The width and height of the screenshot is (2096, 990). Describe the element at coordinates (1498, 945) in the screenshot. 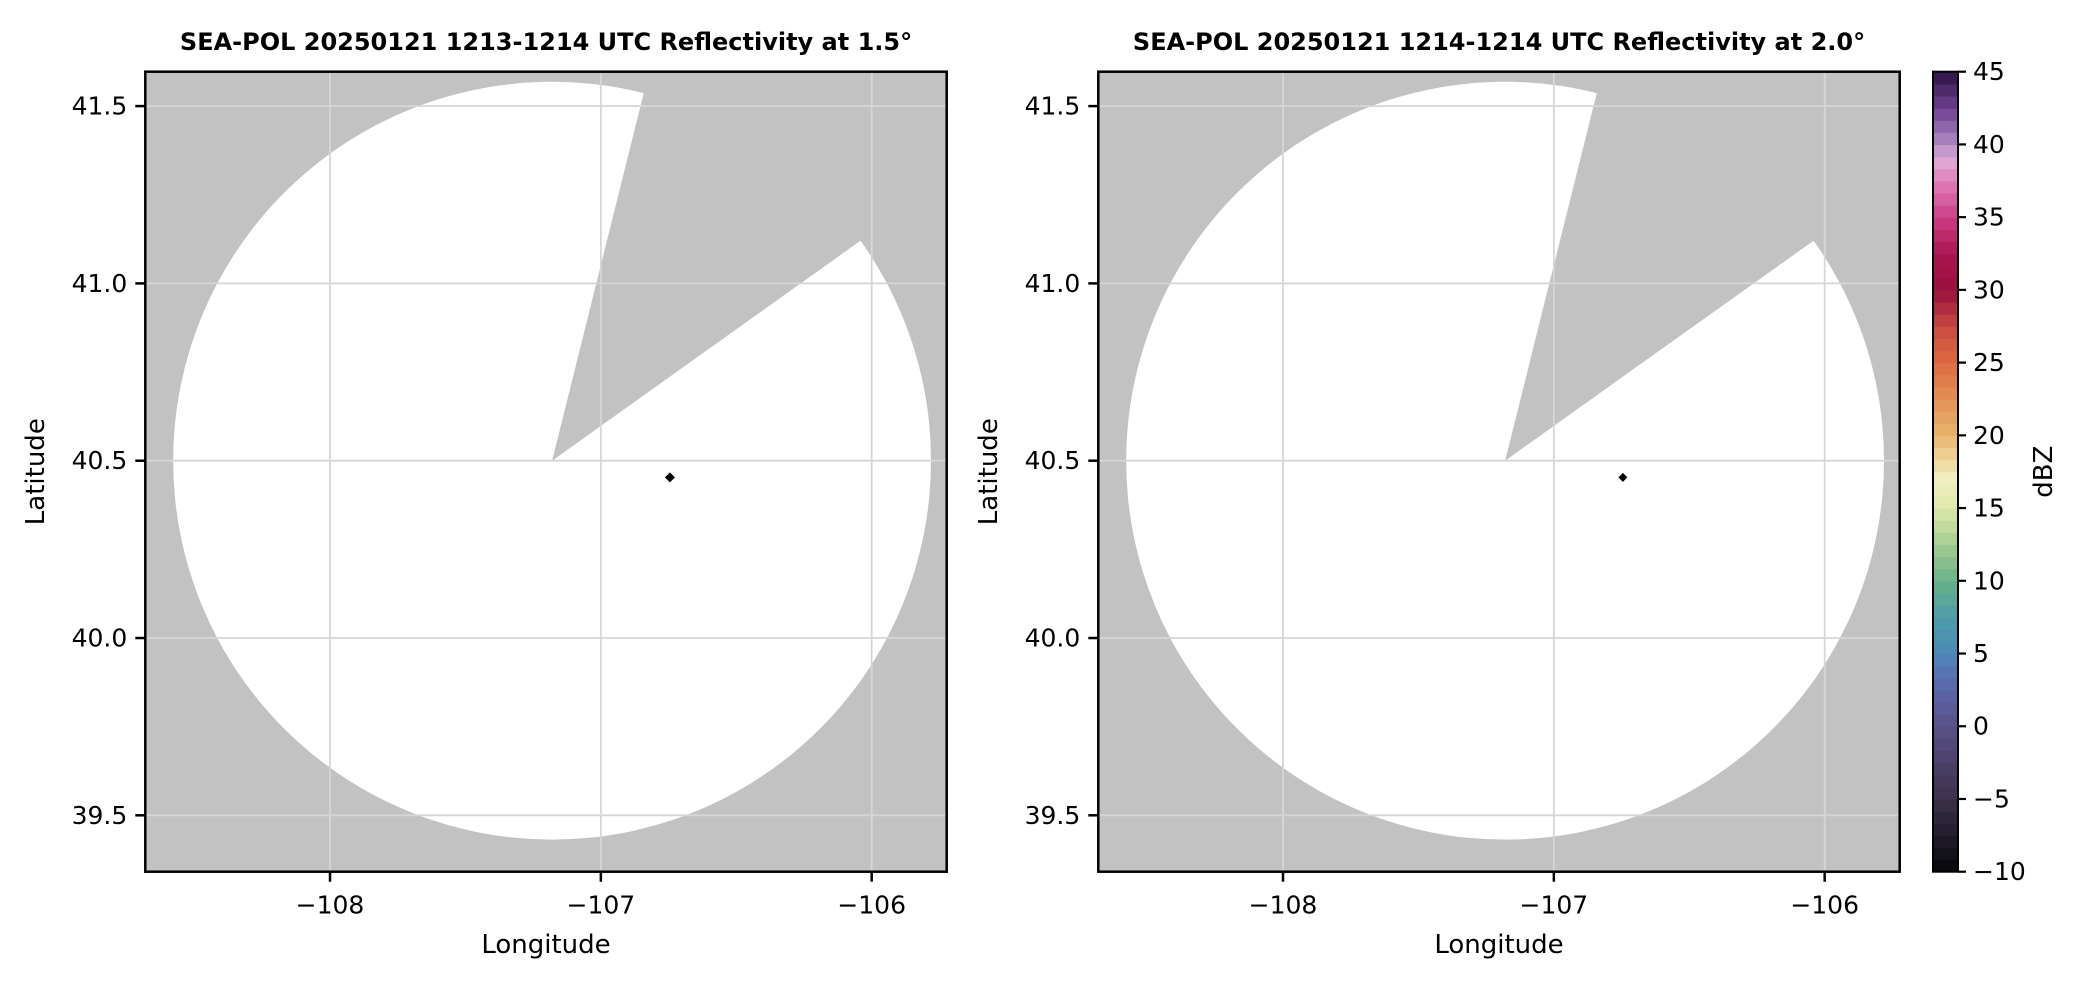

I see `panel-2-xlabel: Longitude` at that location.